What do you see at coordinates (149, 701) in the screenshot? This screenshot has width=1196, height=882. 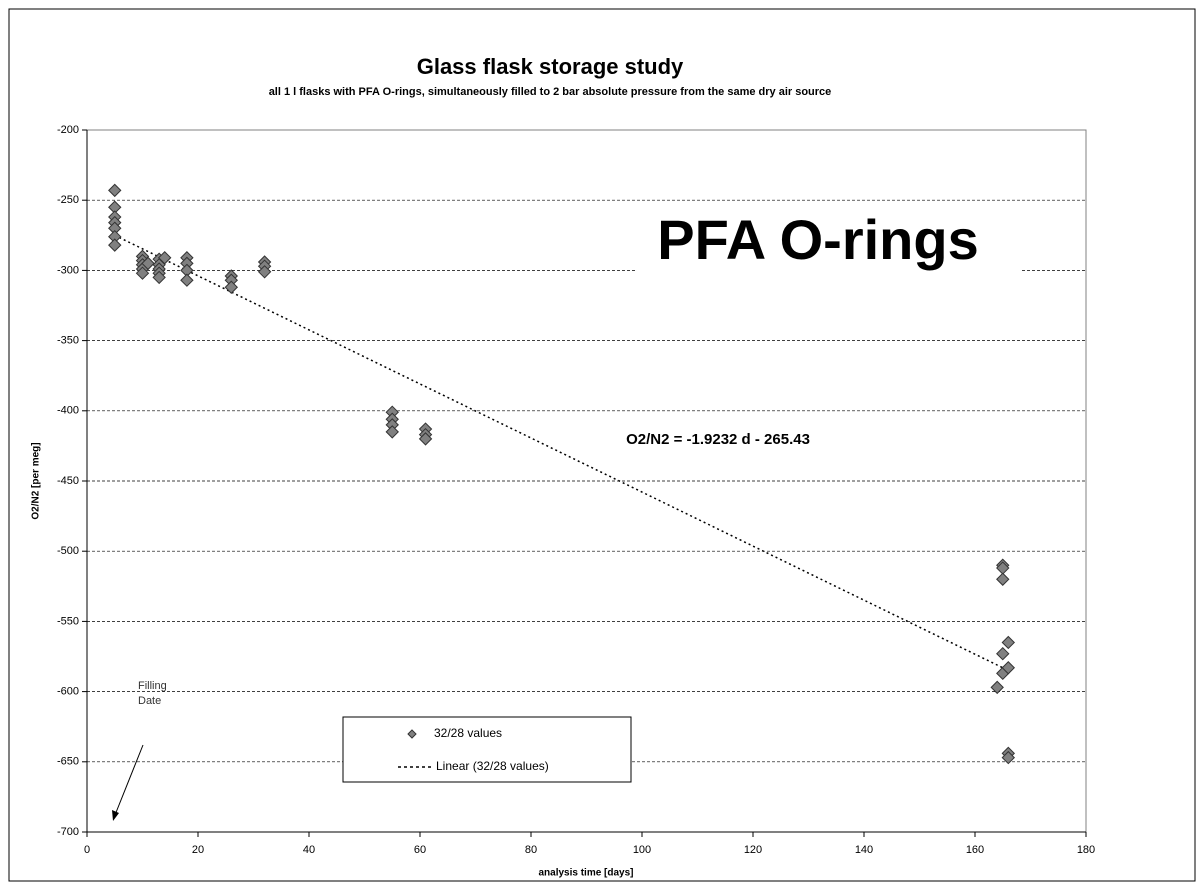 I see `annotation: Date` at bounding box center [149, 701].